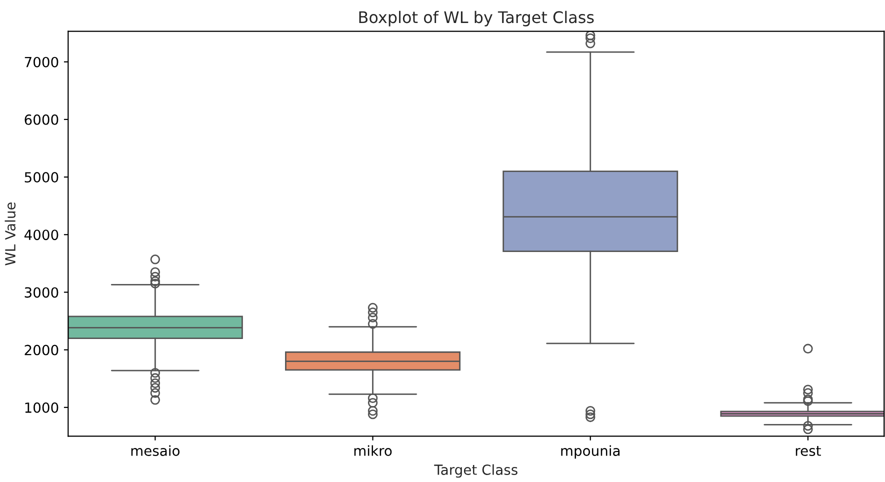  What do you see at coordinates (476, 18) in the screenshot?
I see `chart-title: Boxplot of WL by Target Class` at bounding box center [476, 18].